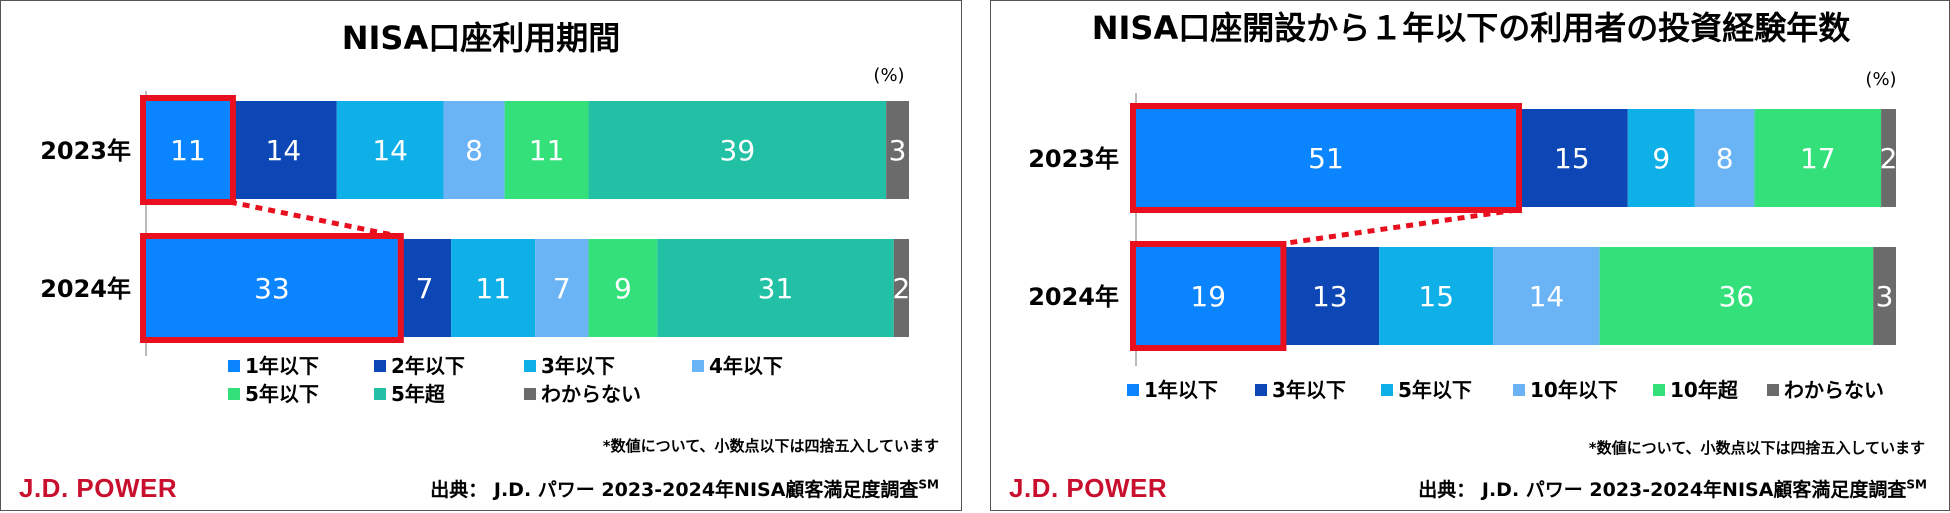  Describe the element at coordinates (1181, 390) in the screenshot. I see `legend-label: 1年以下` at that location.